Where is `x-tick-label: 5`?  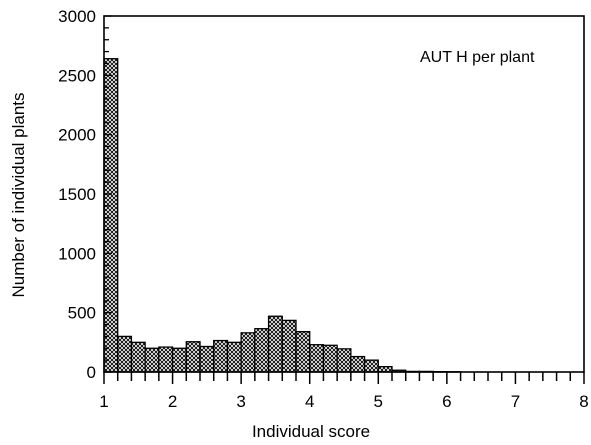 x-tick-label: 5 is located at coordinates (378, 401).